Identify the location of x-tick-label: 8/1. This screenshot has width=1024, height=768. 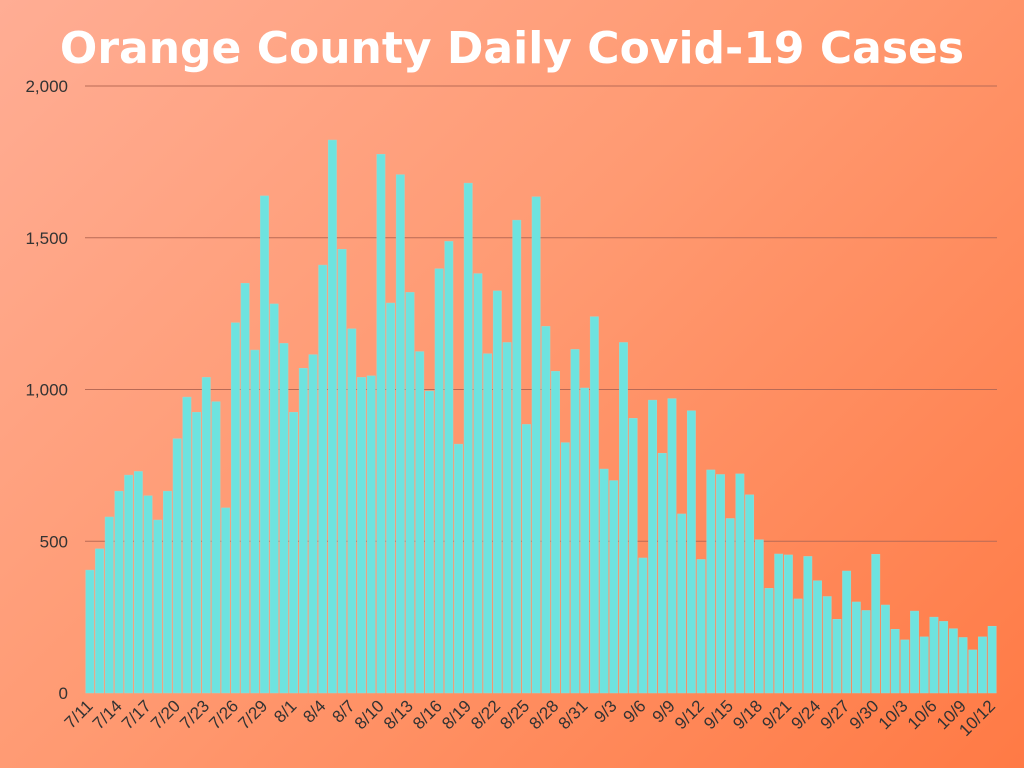
(285, 711).